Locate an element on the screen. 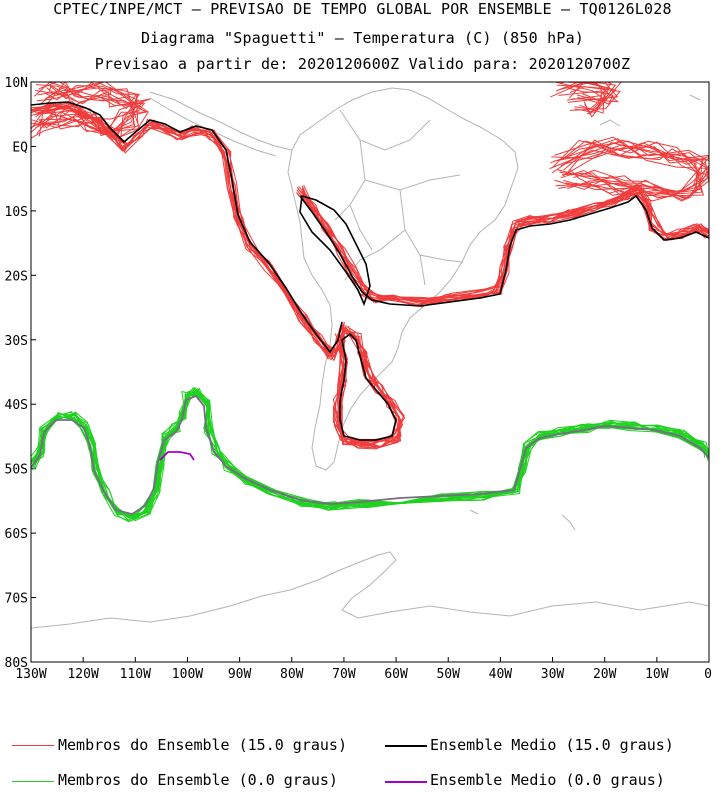  legend-members-15: Membros do Ensemble (15.0 graus) is located at coordinates (202, 745).